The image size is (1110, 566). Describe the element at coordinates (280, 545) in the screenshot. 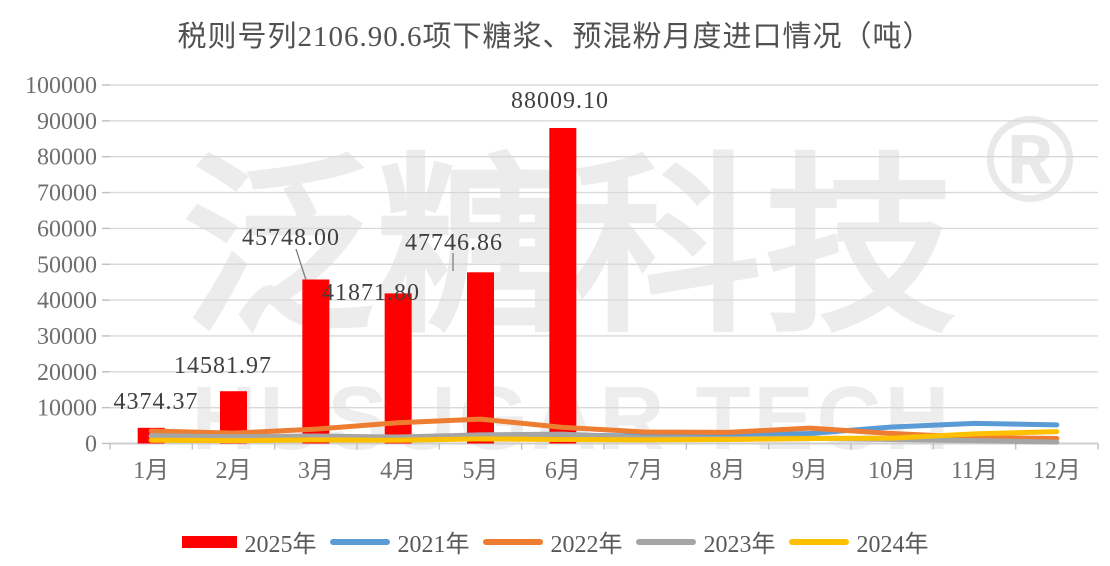

I see `legend-label: 2025年` at that location.